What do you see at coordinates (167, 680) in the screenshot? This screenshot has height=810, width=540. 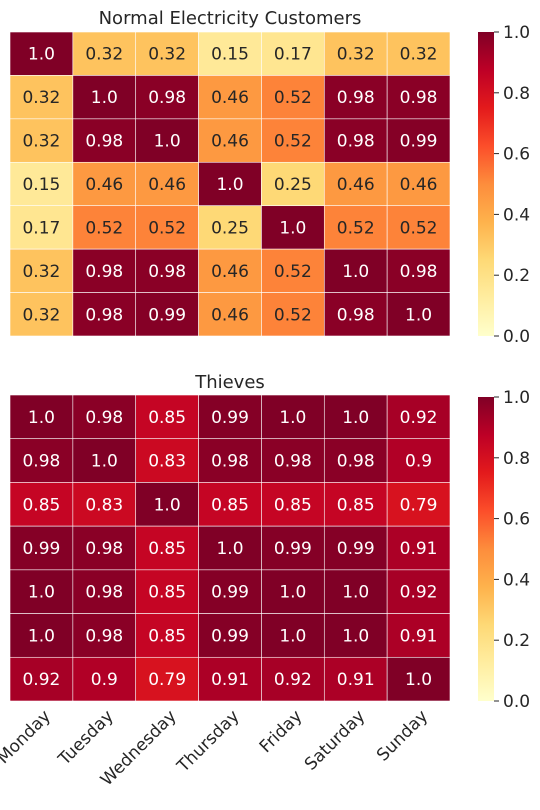 I see `cell-value-label: 0.79` at bounding box center [167, 680].